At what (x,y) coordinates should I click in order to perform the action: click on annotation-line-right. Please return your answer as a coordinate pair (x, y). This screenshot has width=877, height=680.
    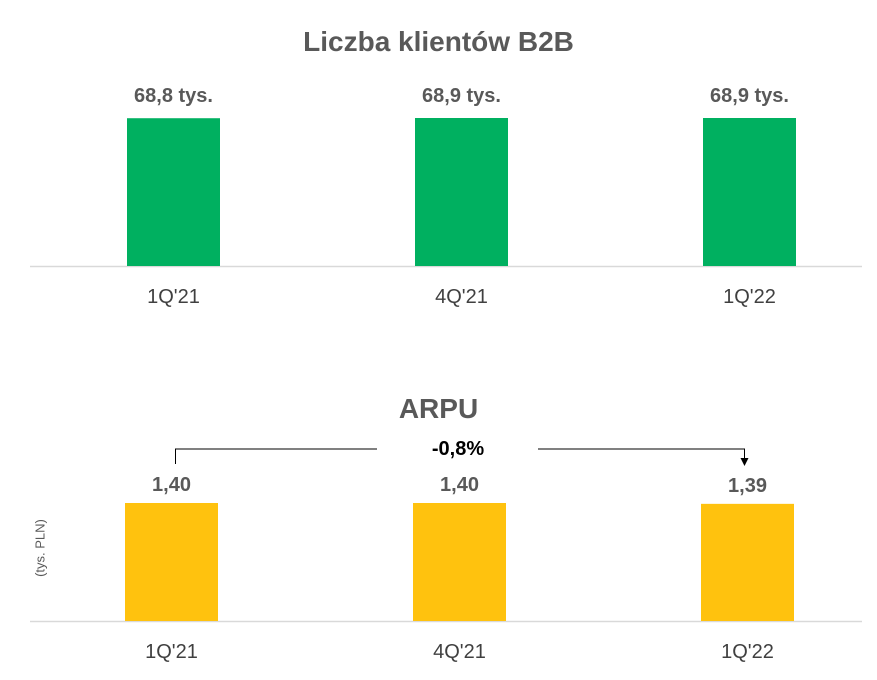
    Looking at the image, I should click on (641, 454).